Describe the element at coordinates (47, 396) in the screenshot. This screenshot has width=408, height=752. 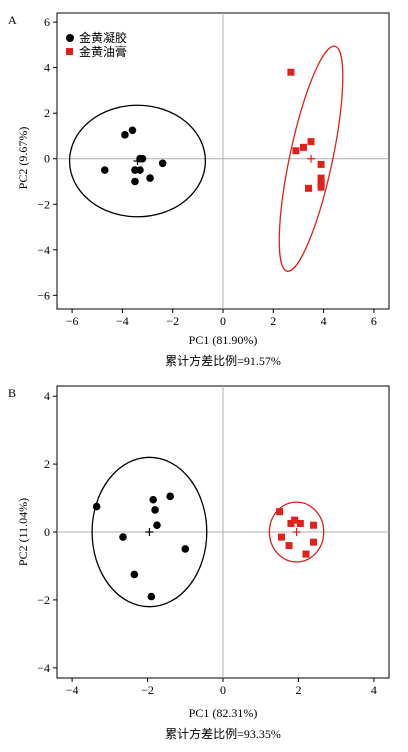
I see `panel-b-y-tick-label: 4` at that location.